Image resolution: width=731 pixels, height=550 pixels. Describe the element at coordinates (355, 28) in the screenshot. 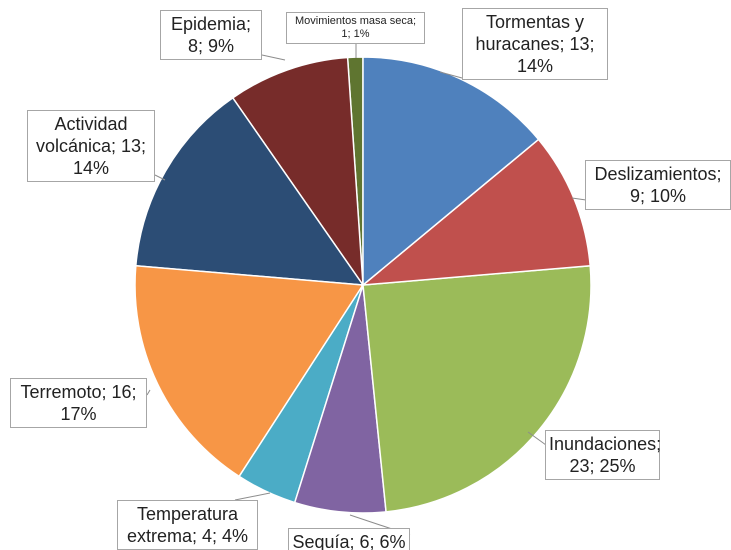

I see `data-label: Movimientos masa seca; 1; 1%` at that location.